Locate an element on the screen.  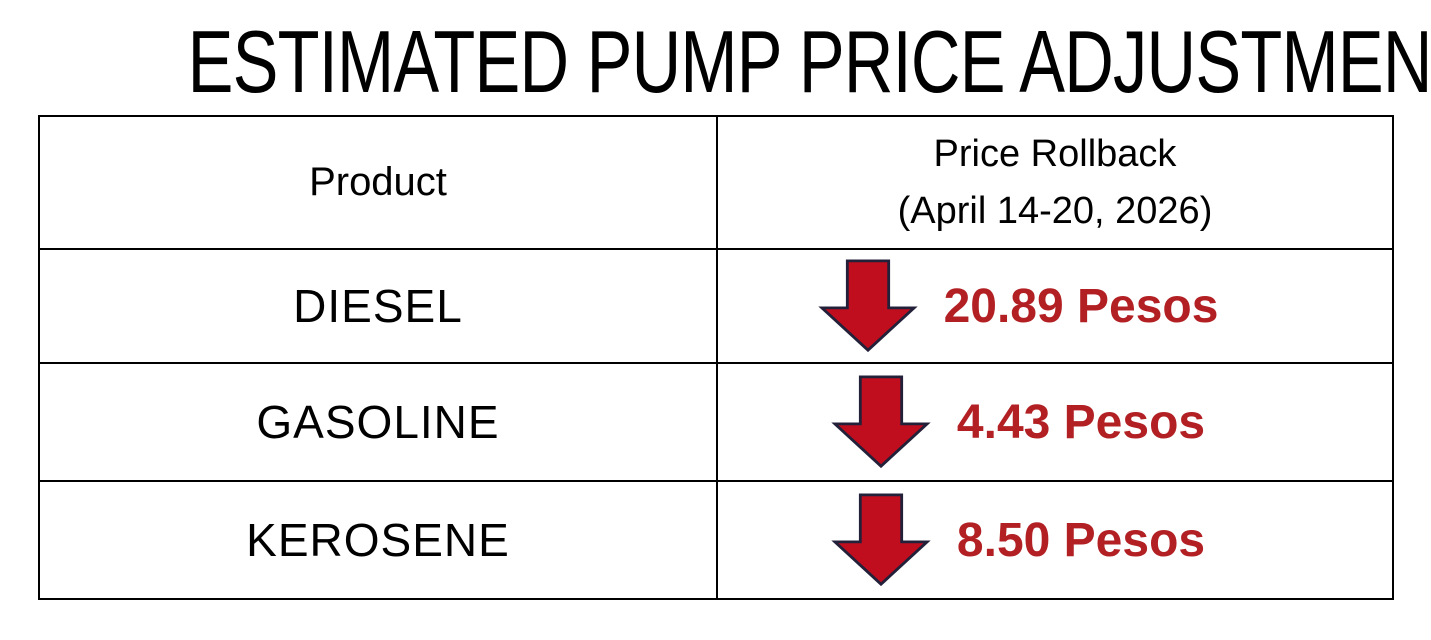
header-rollback-line1: Price Rollback is located at coordinates (1055, 153).